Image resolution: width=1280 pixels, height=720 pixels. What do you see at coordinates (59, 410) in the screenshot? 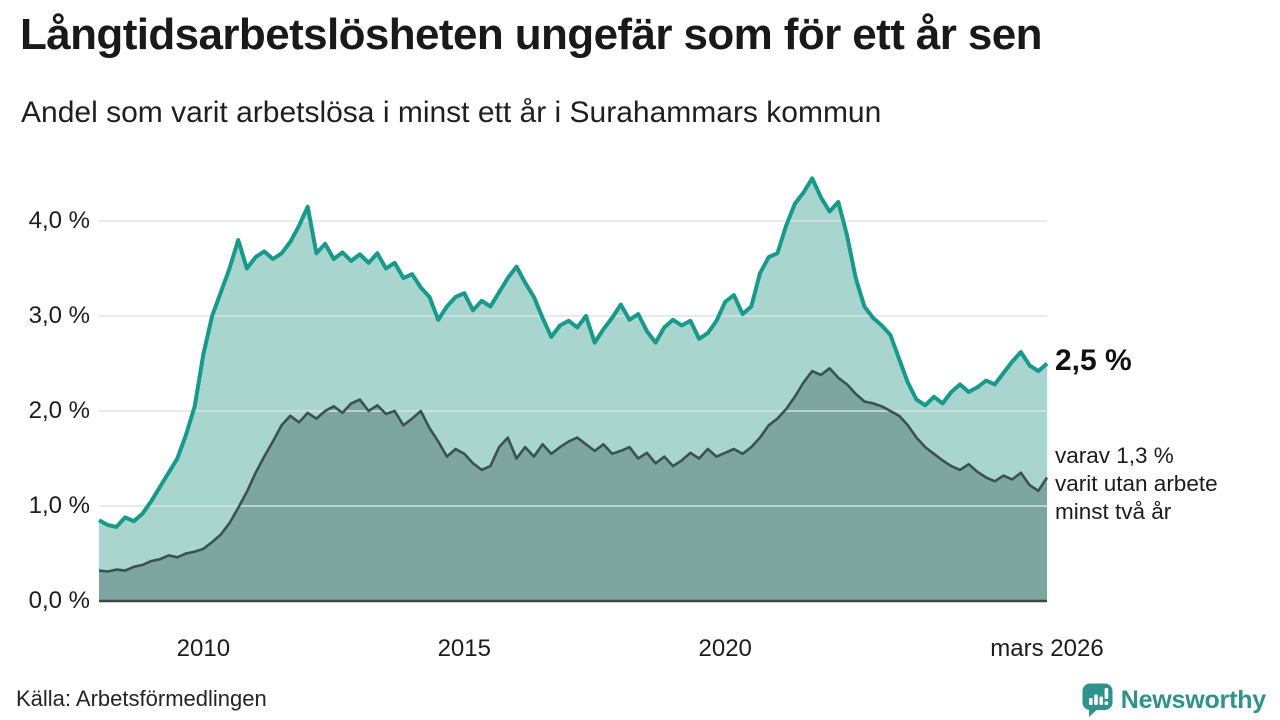
I see `y-tick-label: 2,0 %` at bounding box center [59, 410].